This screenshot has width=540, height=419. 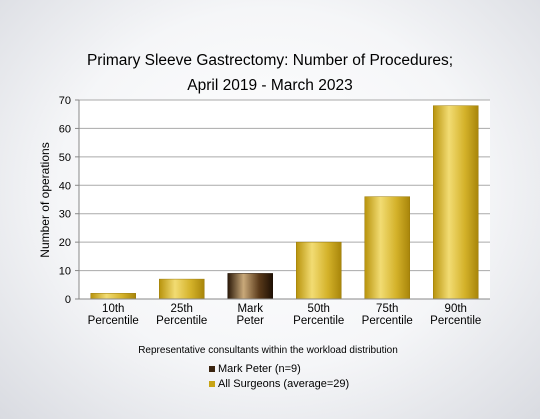 What do you see at coordinates (65, 243) in the screenshot?
I see `y-tick-label: 20` at bounding box center [65, 243].